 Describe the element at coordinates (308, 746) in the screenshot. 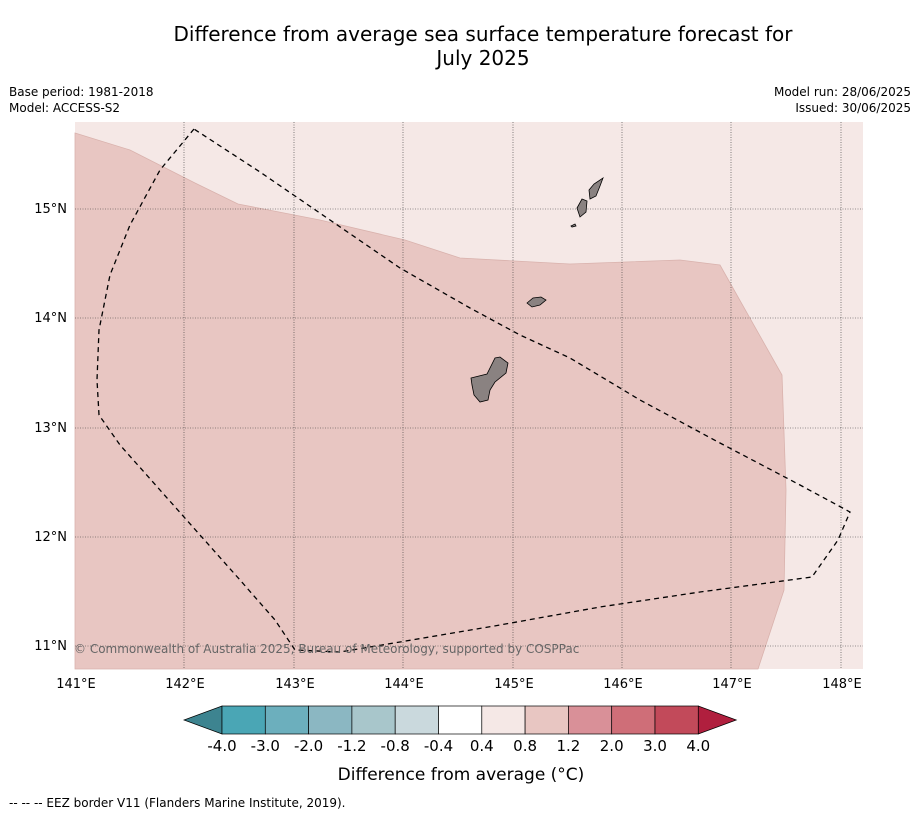

I see `colorbar-tick-label: -2.0` at that location.